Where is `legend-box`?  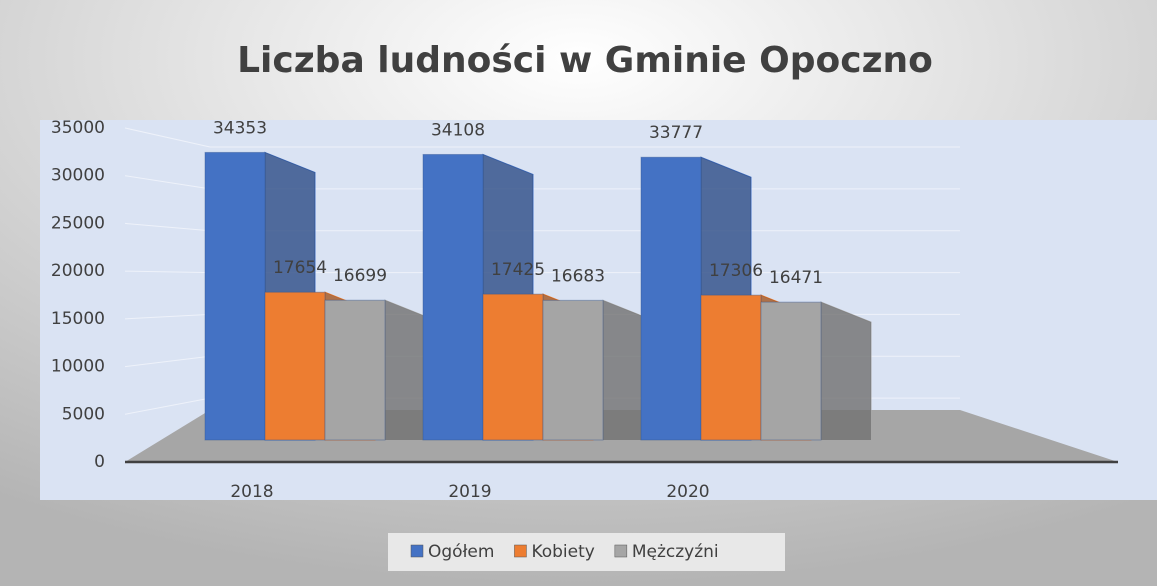 legend-box is located at coordinates (586, 552).